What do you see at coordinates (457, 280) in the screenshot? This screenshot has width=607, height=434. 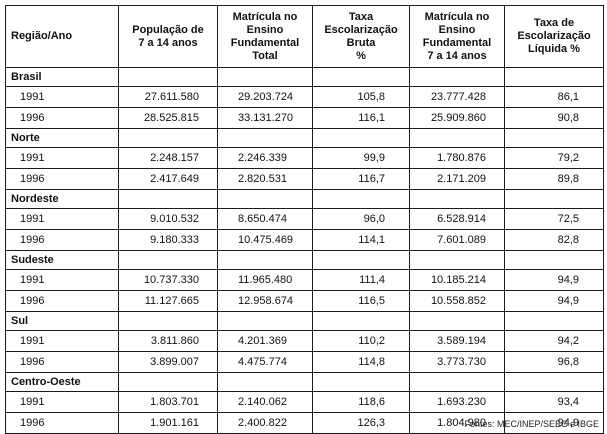 I see `enrollment-7-14-cell: 10.185.214` at bounding box center [457, 280].